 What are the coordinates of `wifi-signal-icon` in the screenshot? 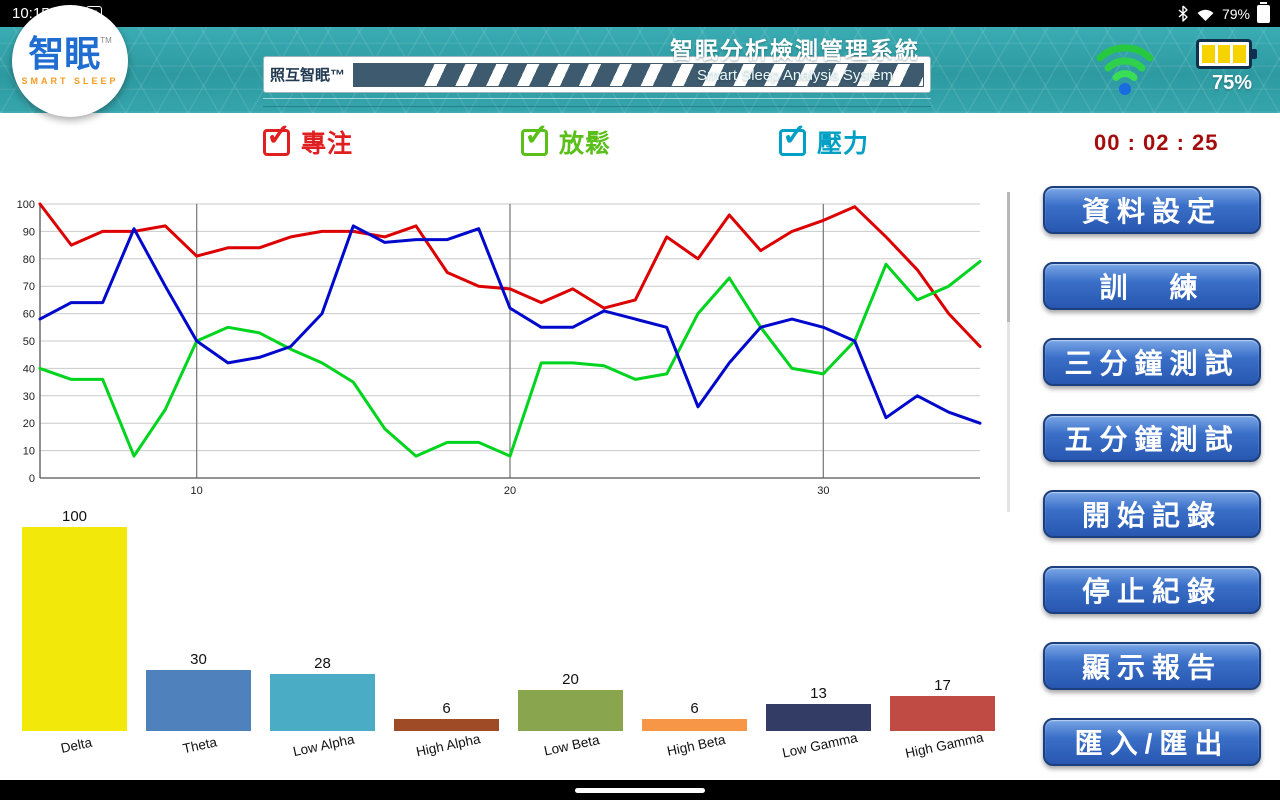 It's located at (1125, 68).